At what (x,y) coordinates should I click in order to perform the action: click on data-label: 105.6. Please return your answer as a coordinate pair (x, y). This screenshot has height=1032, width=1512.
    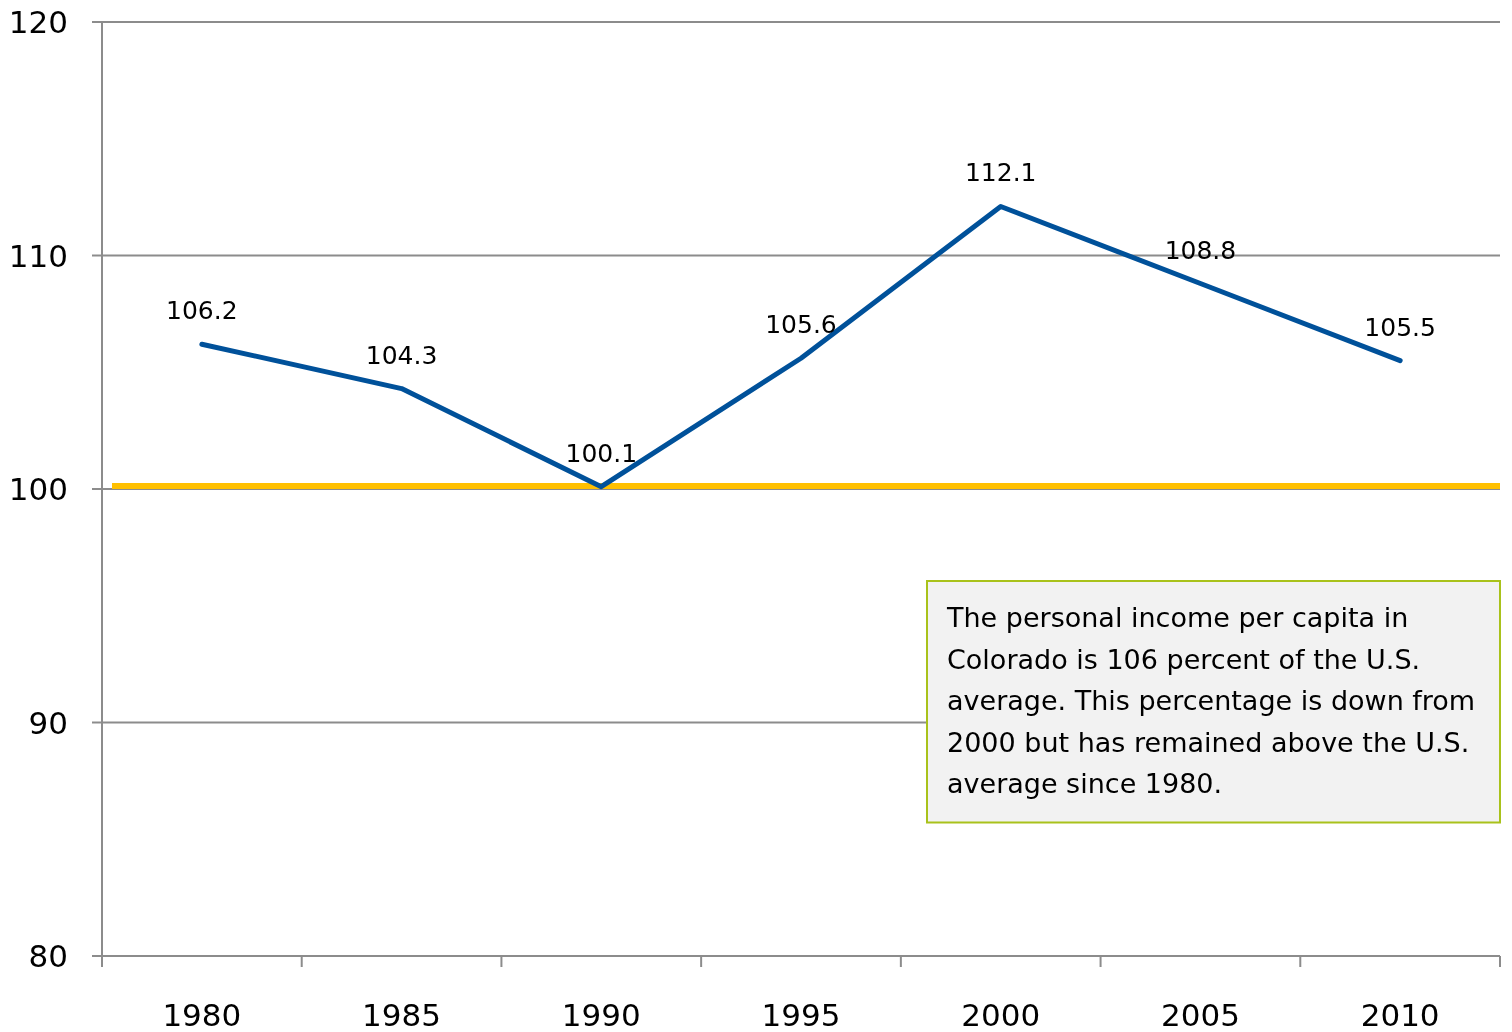
    Looking at the image, I should click on (801, 325).